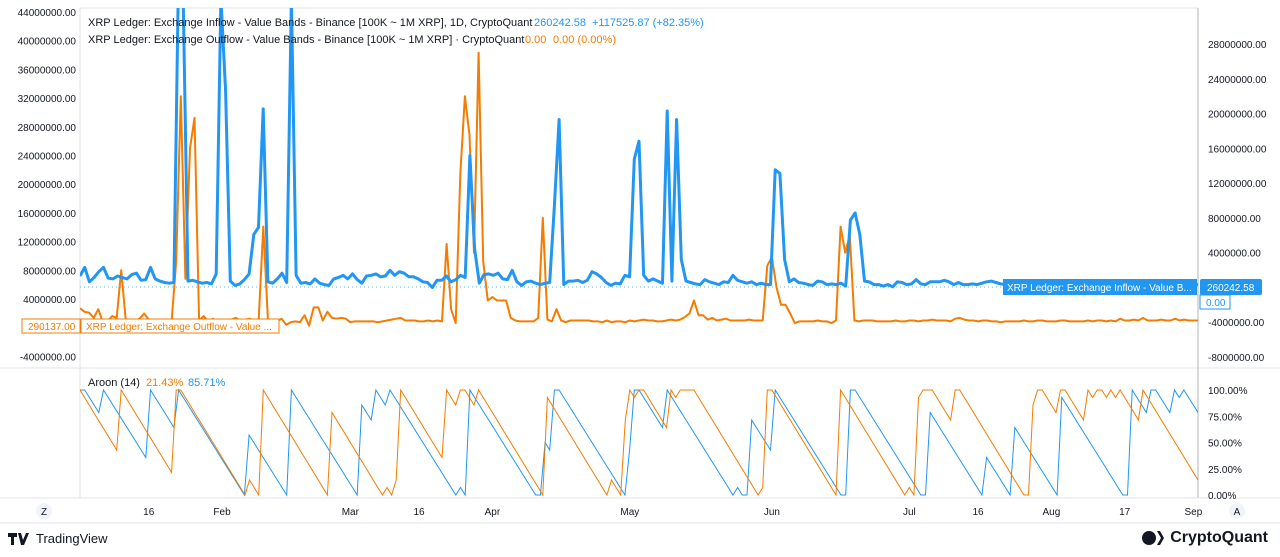  I want to click on inflow-price-badge: 260242.58, so click(1231, 287).